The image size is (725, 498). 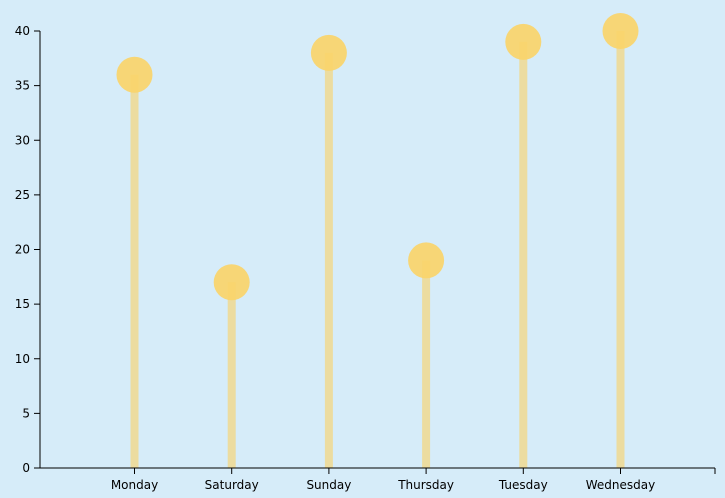 What do you see at coordinates (231, 282) in the screenshot?
I see `dot-saturday` at bounding box center [231, 282].